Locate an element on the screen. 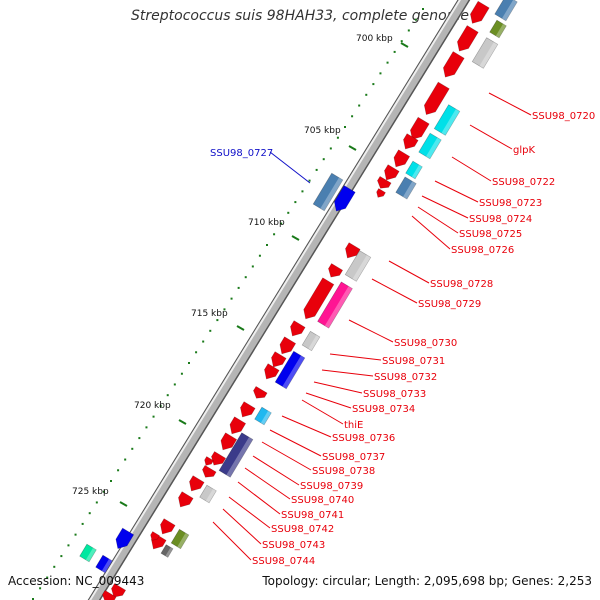 This screenshot has height=600, width=600. gene-label-ssu98-0741: SSU98_0741 is located at coordinates (312, 515).